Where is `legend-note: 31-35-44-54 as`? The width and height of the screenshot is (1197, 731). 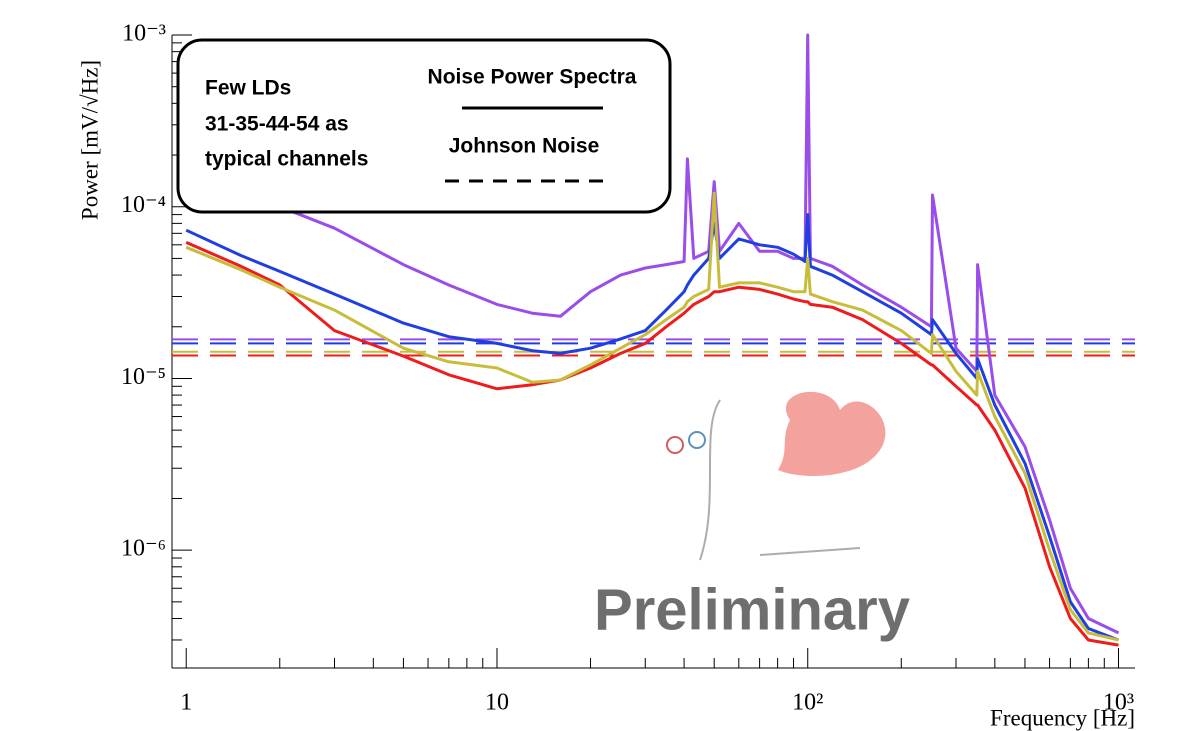
legend-note: 31-35-44-54 as is located at coordinates (277, 124).